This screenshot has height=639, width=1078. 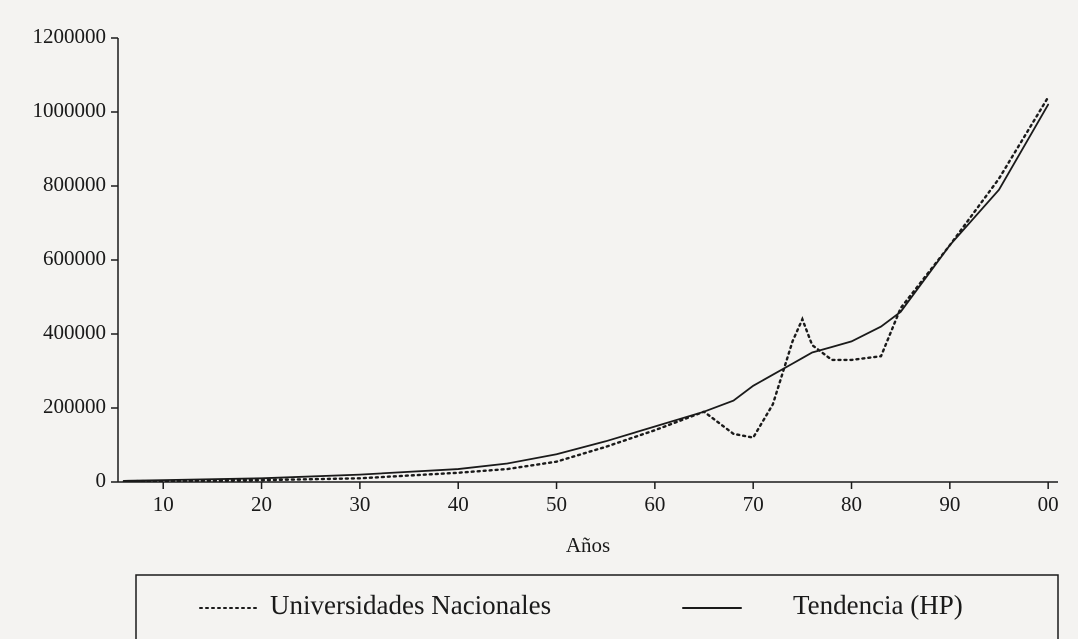 What do you see at coordinates (359, 504) in the screenshot?
I see `x-tick-label: 30` at bounding box center [359, 504].